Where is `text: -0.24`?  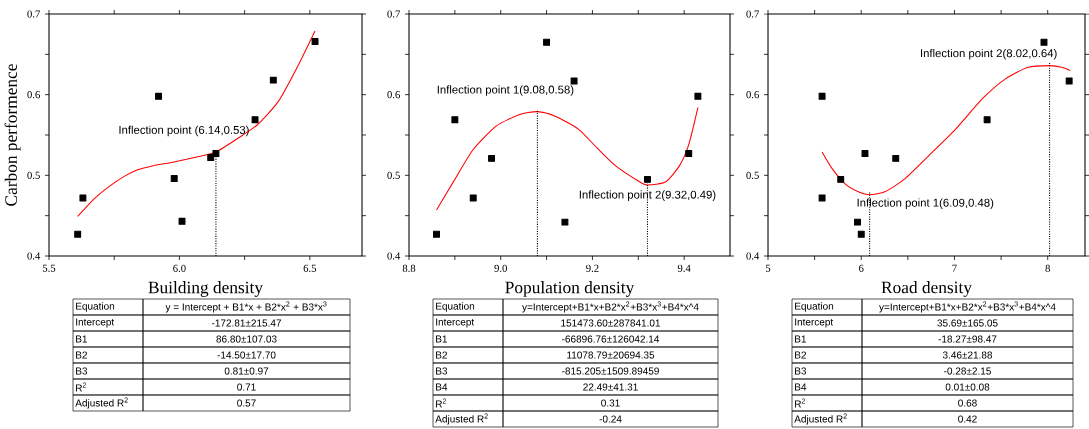 text: -0.24 is located at coordinates (610, 419).